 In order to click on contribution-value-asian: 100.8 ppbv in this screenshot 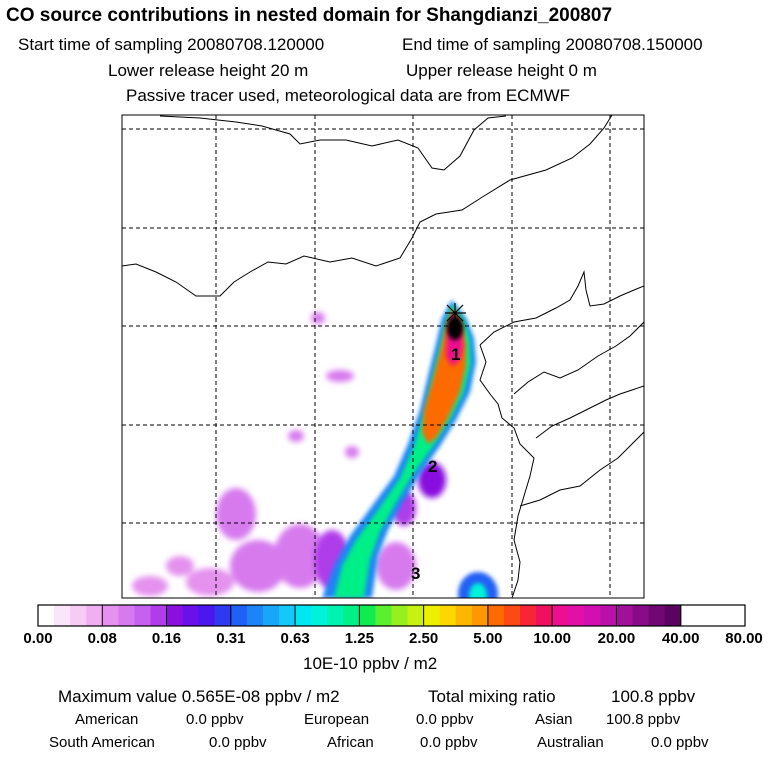, I will do `click(643, 719)`.